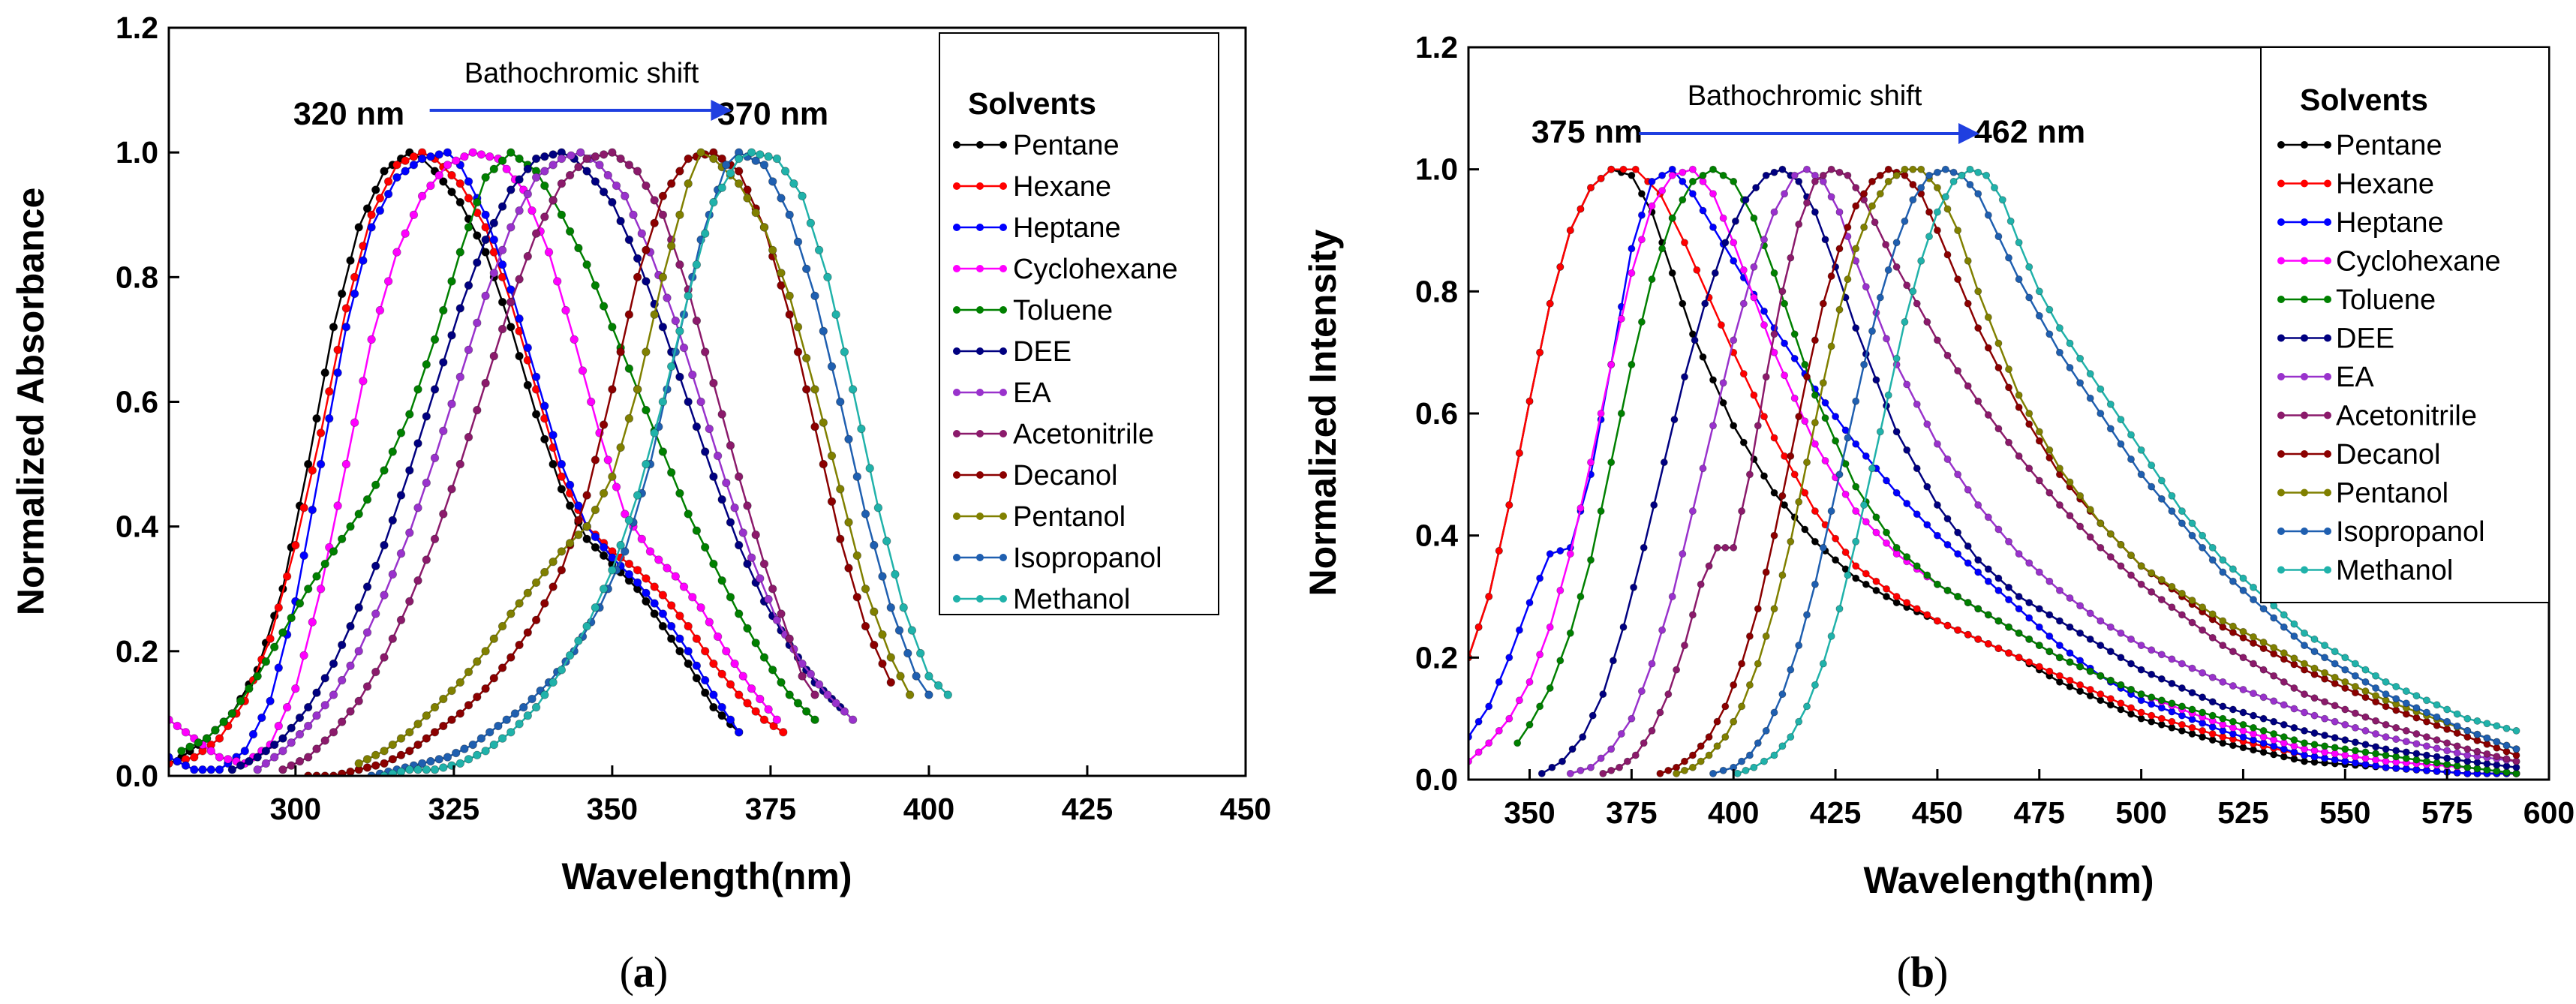 This screenshot has height=1004, width=2576. I want to click on legend-label: EA, so click(1032, 393).